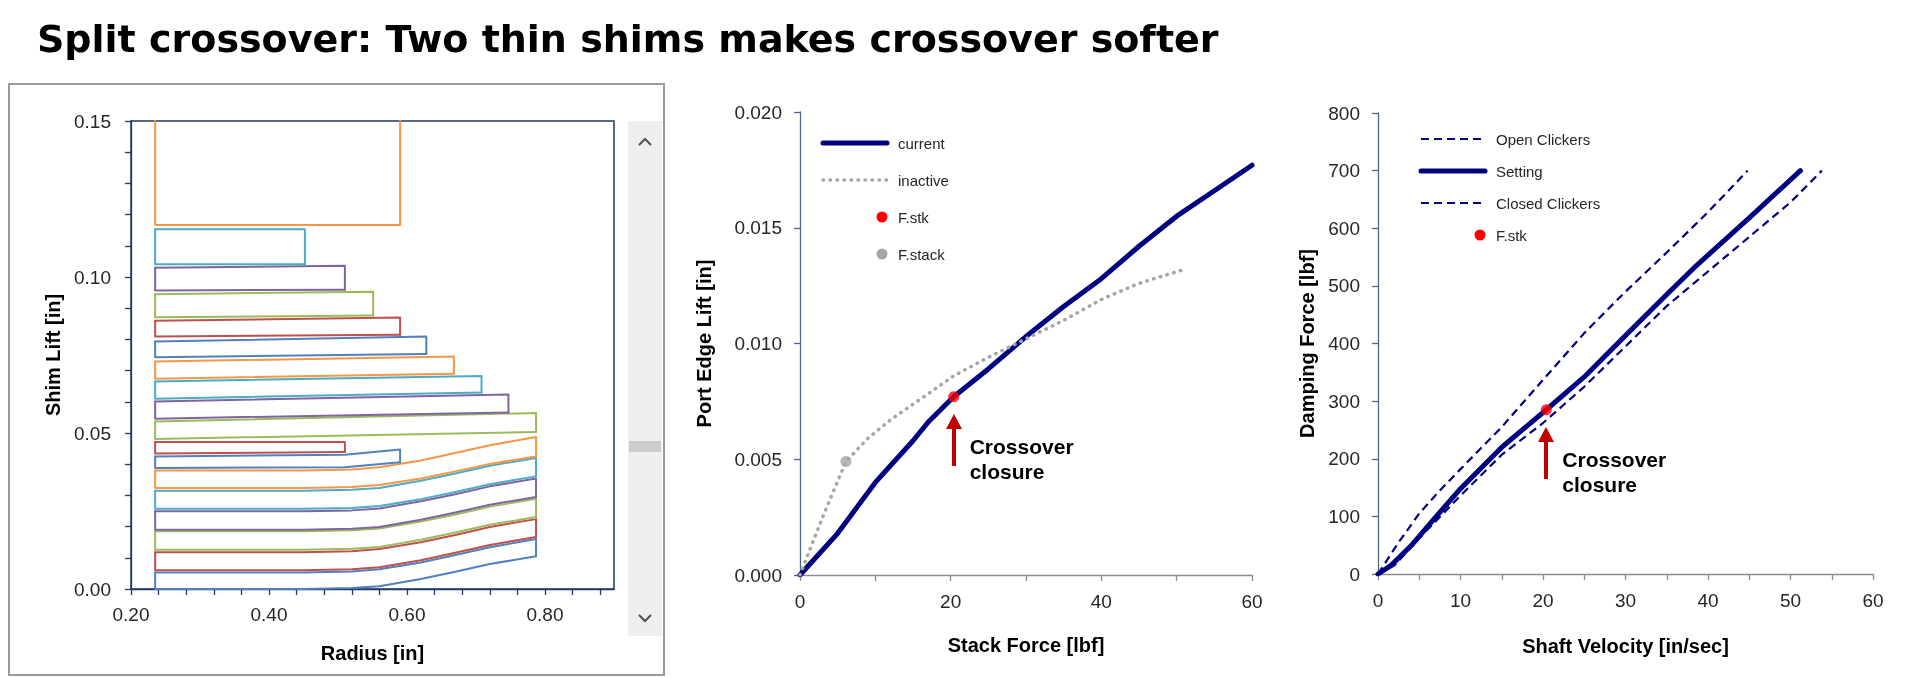 This screenshot has width=1920, height=678. Describe the element at coordinates (1354, 574) in the screenshot. I see `y-tick-label: 0` at that location.